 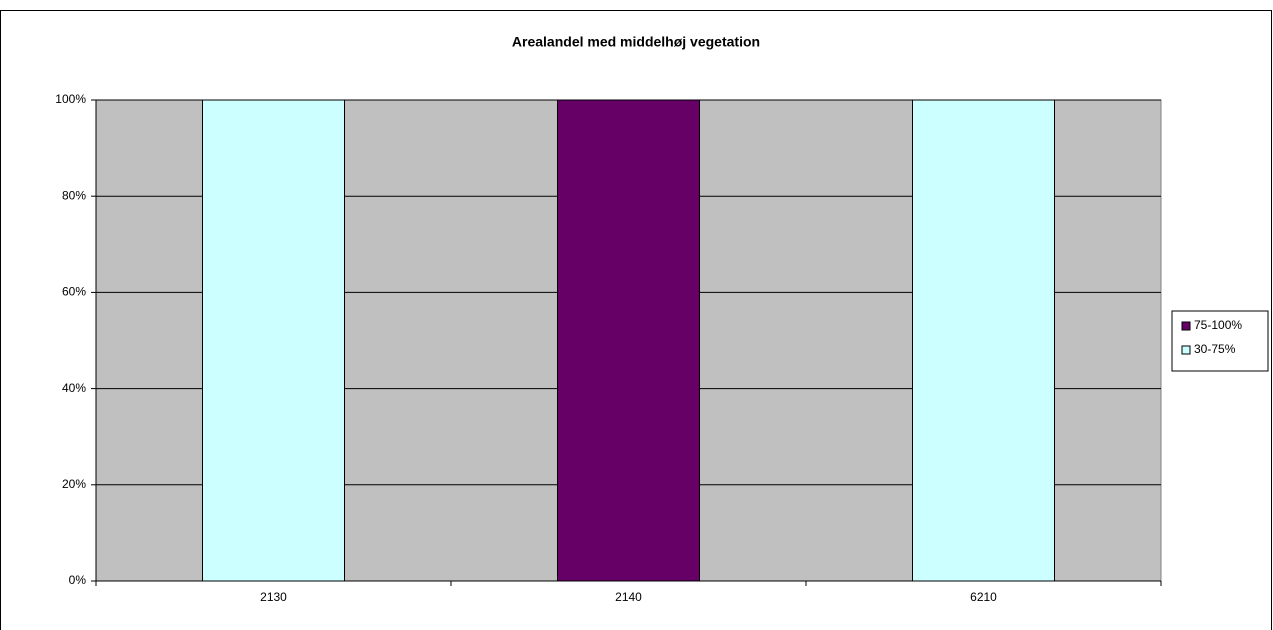 What do you see at coordinates (1218, 325) in the screenshot?
I see `legend-label: 75-100%` at bounding box center [1218, 325].